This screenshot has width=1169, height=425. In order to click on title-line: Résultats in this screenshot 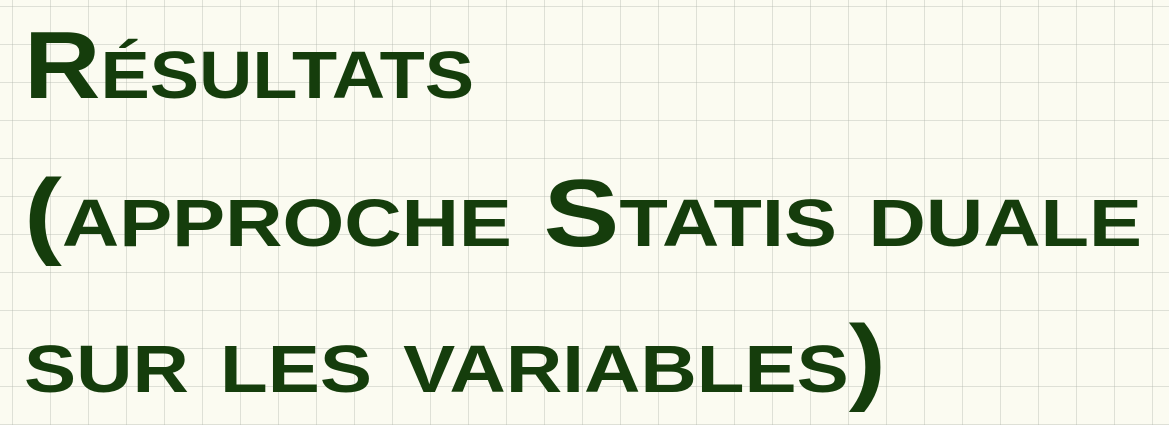, I will do `click(249, 65)`.